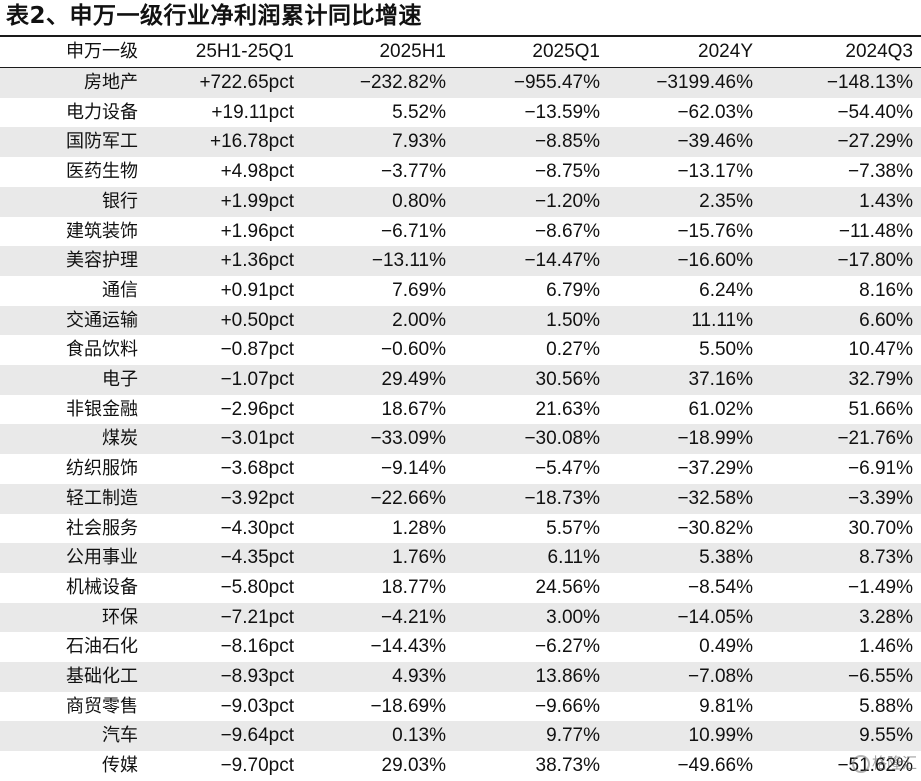 This screenshot has height=781, width=921. Describe the element at coordinates (460, 617) in the screenshot. I see `table-row: 环保 −7.21pct −4.21% 3.00% −14.05% 3.28%` at that location.